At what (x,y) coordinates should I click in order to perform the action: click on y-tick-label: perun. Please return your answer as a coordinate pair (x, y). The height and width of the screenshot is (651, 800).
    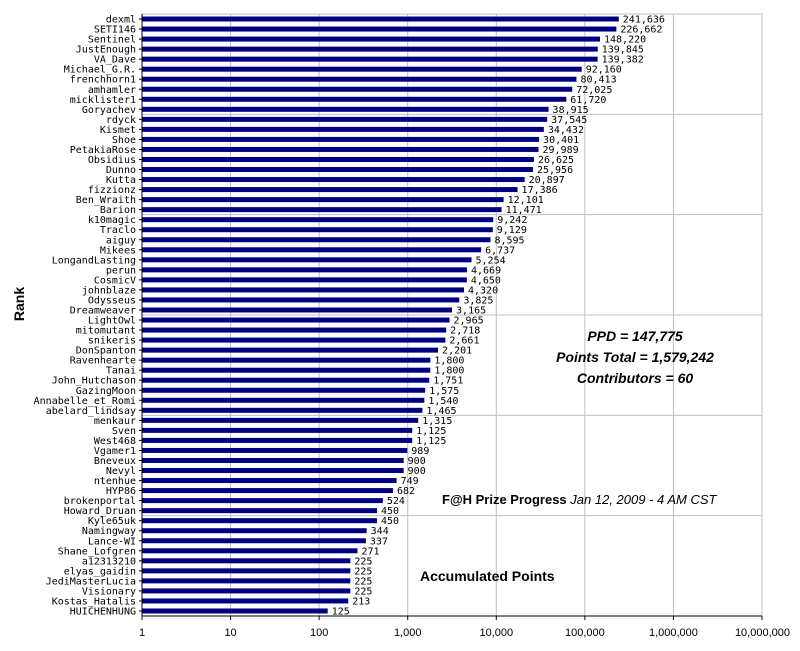
    Looking at the image, I should click on (121, 270).